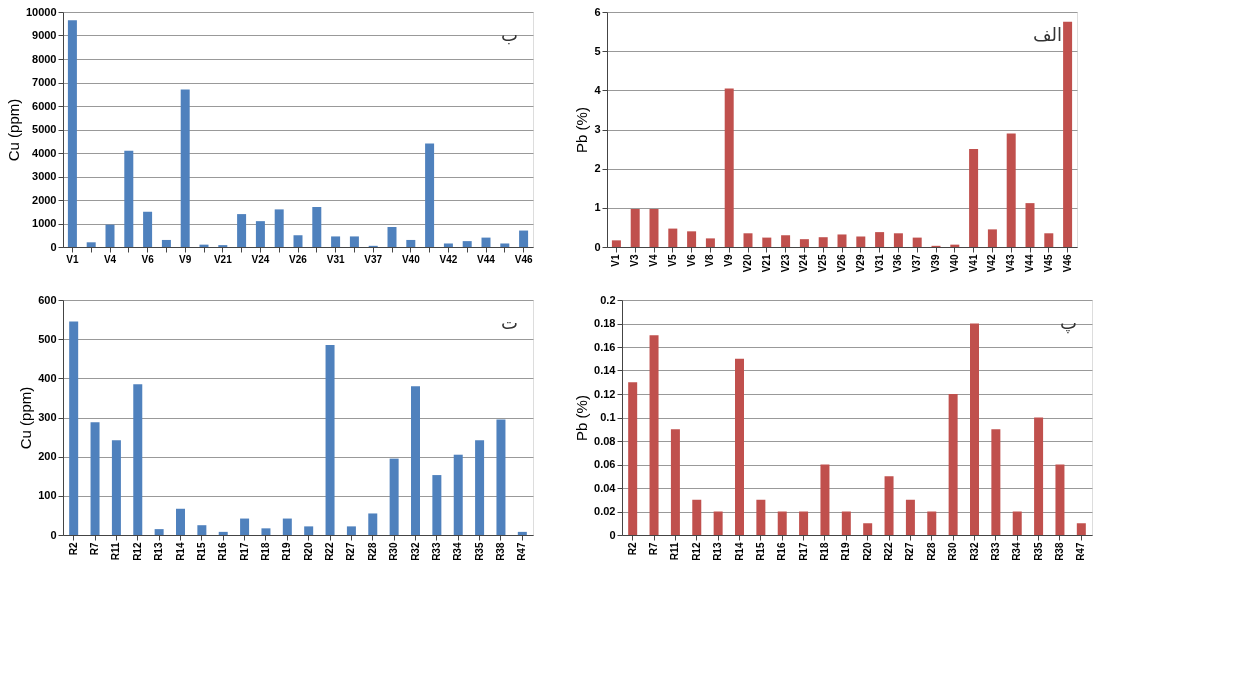 This screenshot has height=695, width=1251. I want to click on y-tick-label: 2, so click(597, 168).